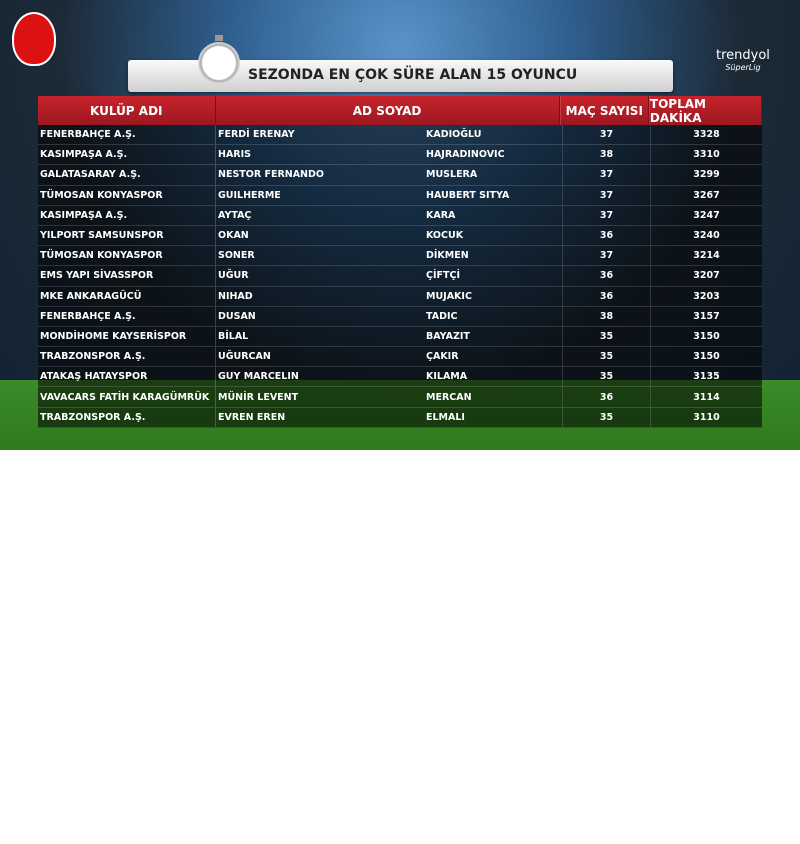 This screenshot has height=844, width=800. What do you see at coordinates (320, 356) in the screenshot?
I see `cell-first-name: UĞURCAN` at bounding box center [320, 356].